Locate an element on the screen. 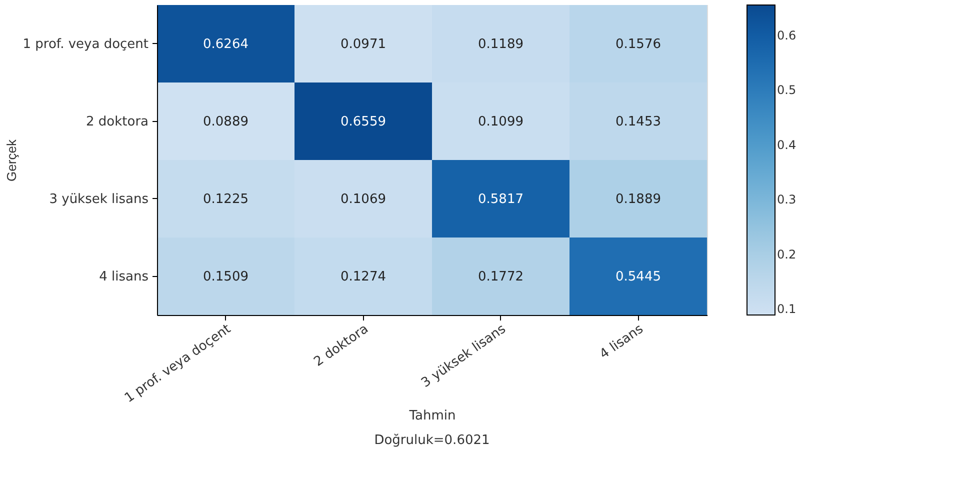 The height and width of the screenshot is (490, 973). data-label: 0.1889 is located at coordinates (638, 199).